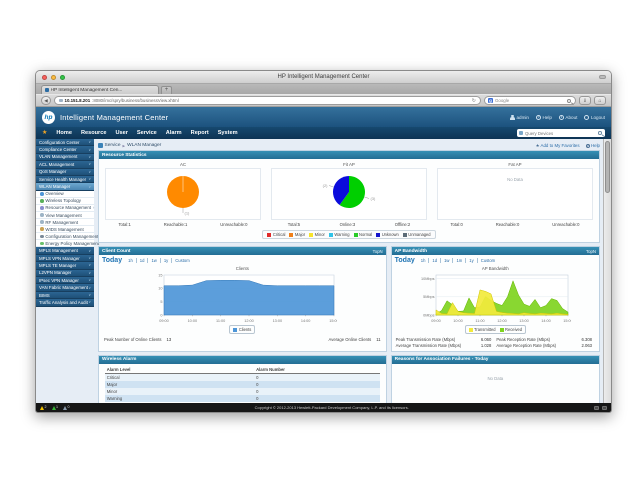  Describe the element at coordinates (65, 194) in the screenshot. I see `sidebar-subitem-overview: Overview` at that location.